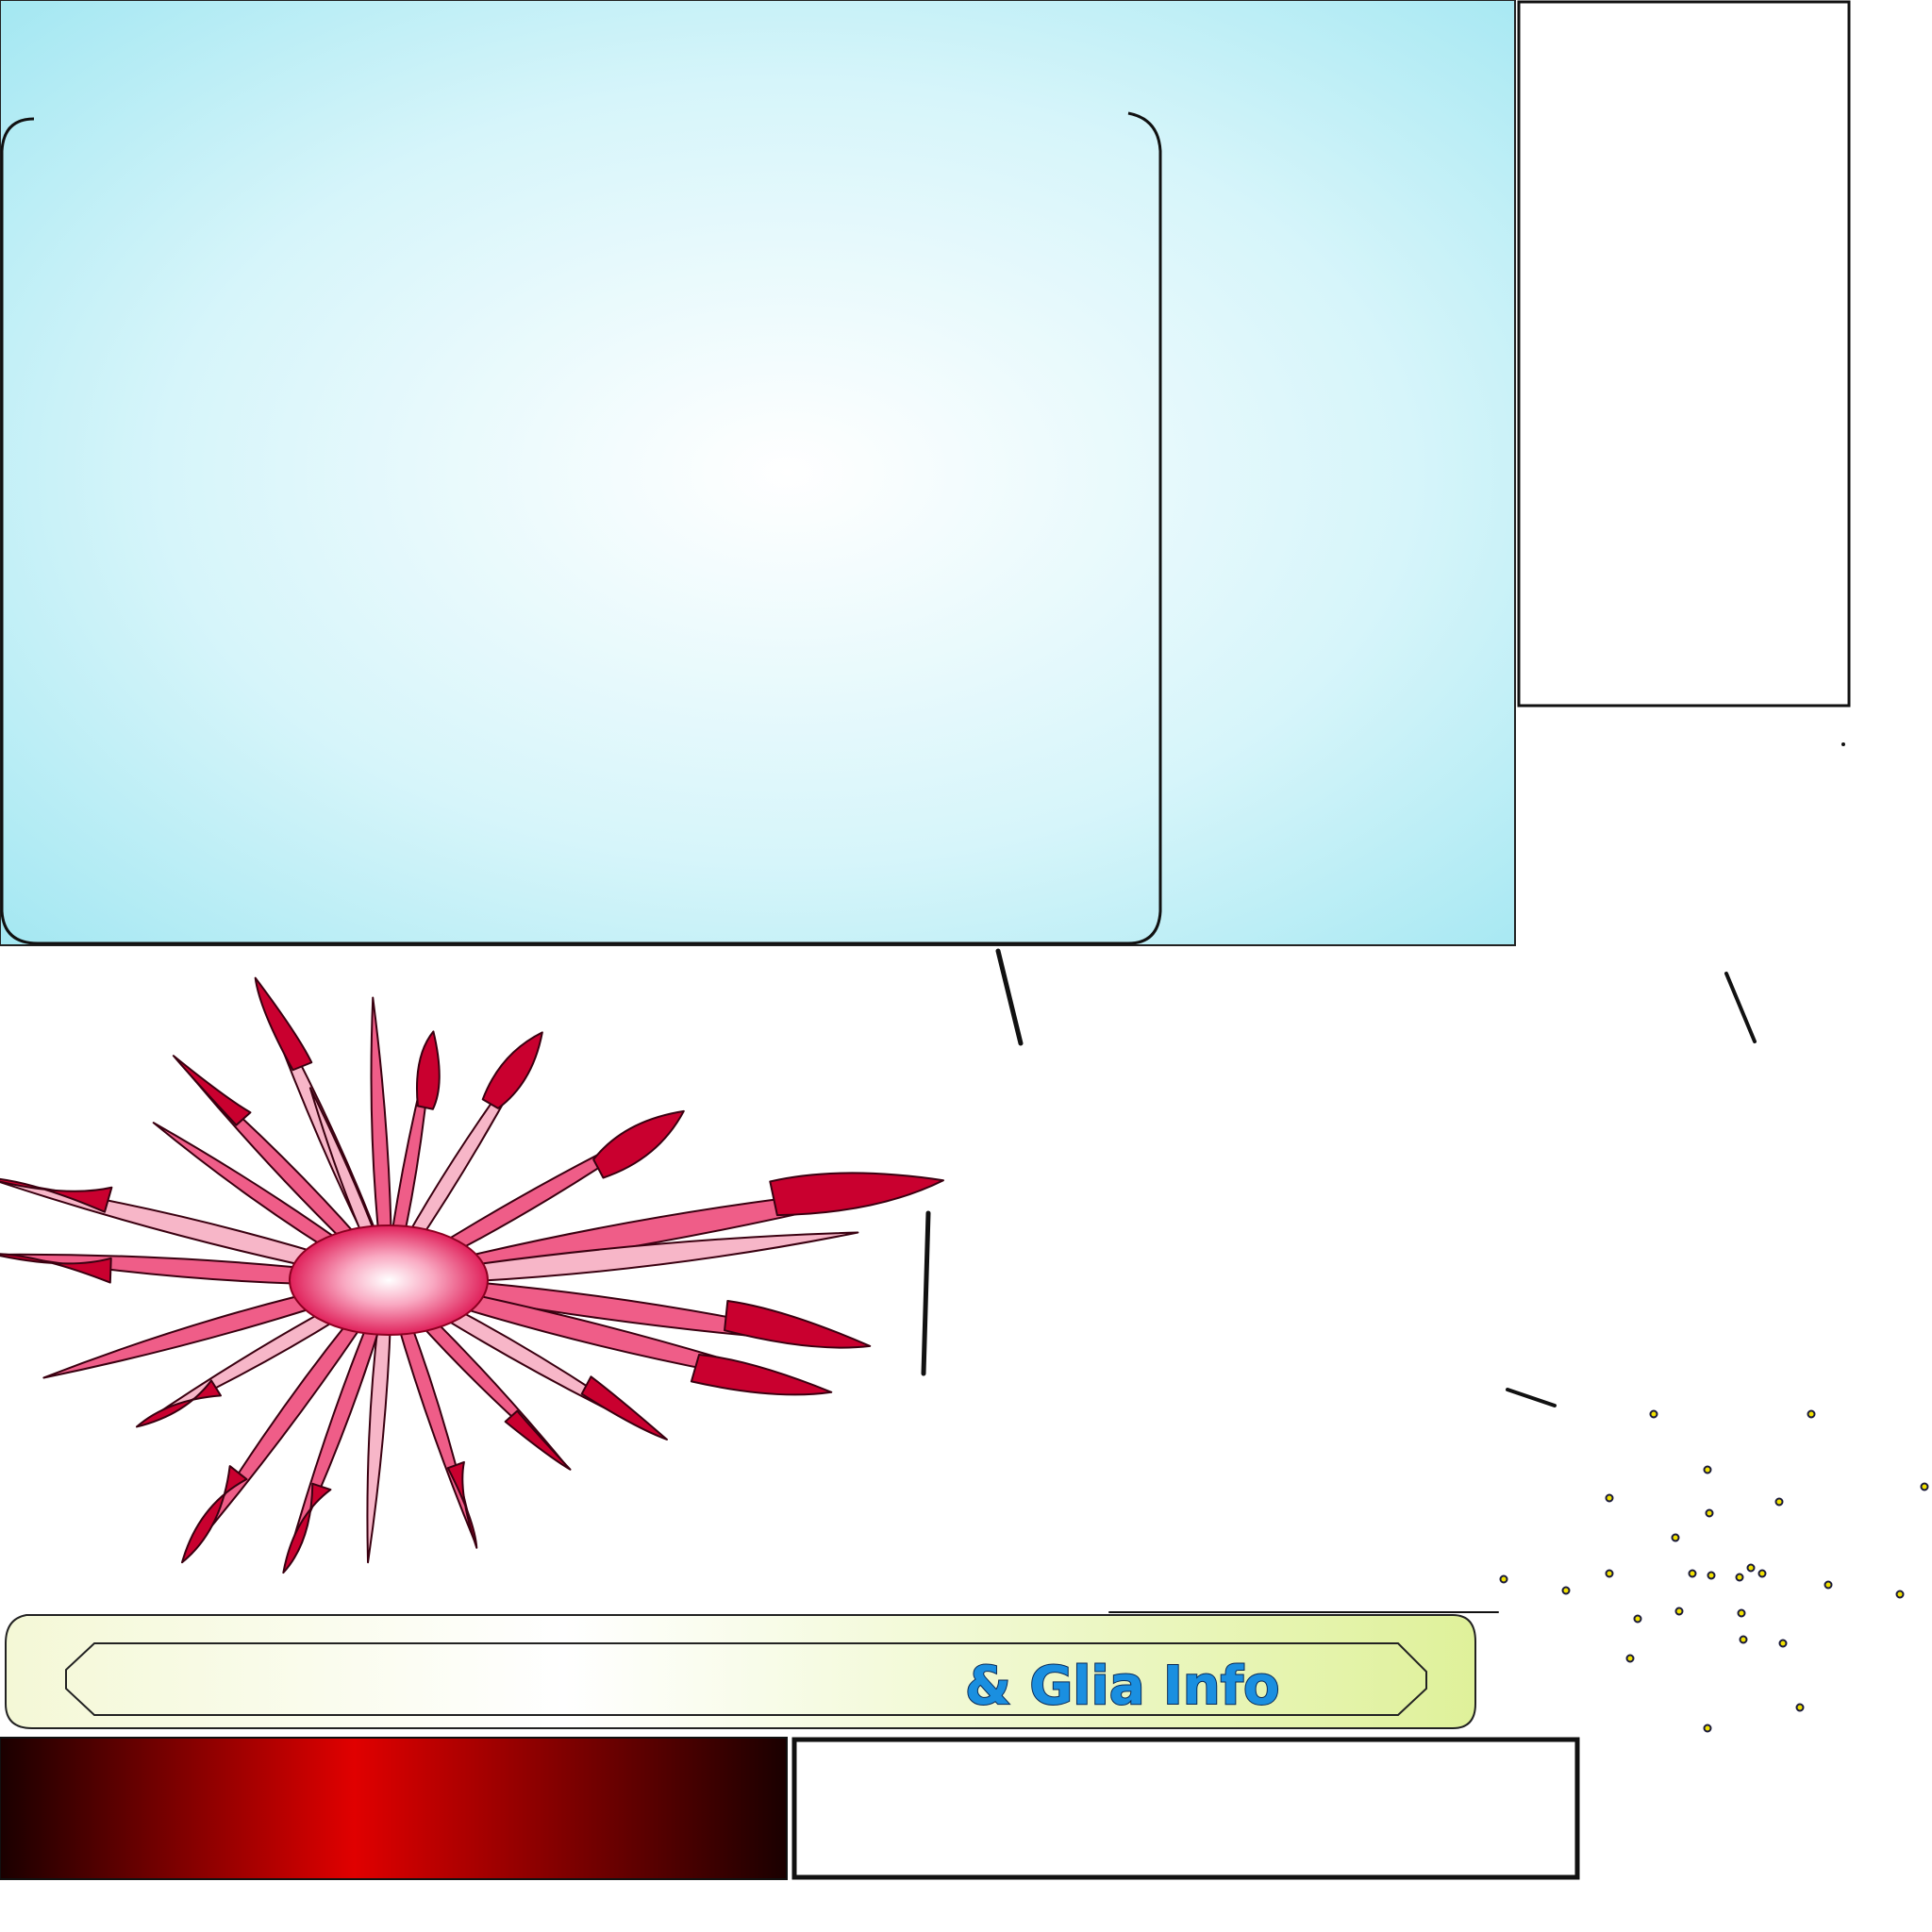 This screenshot has width=1932, height=1932. Describe the element at coordinates (389, 1280) in the screenshot. I see `glia-cell-body` at that location.